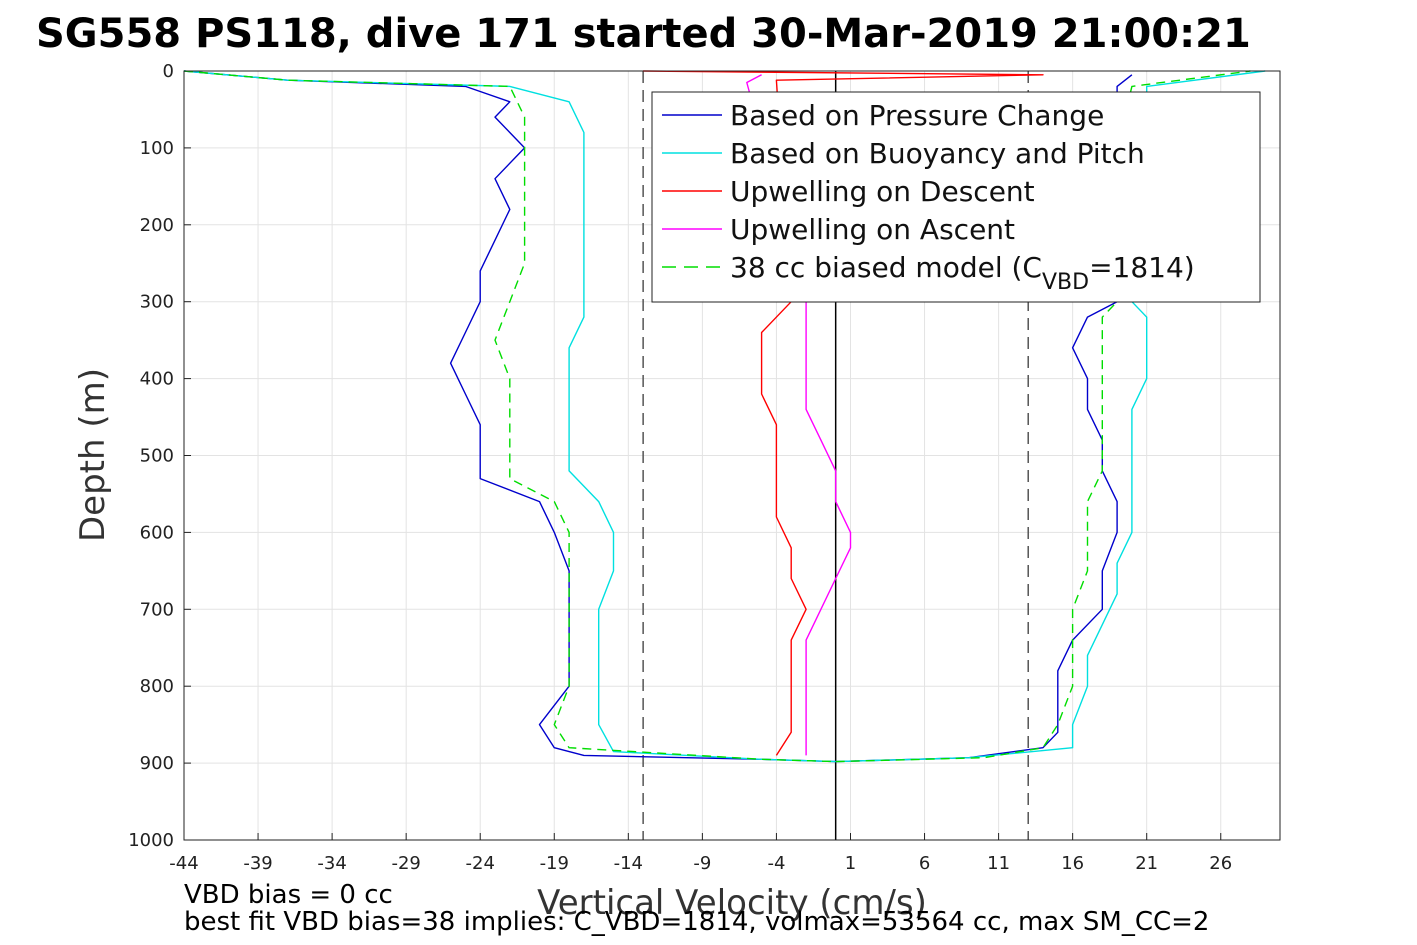 The image size is (1417, 945). I want to click on x-tick-label: -29, so click(405, 863).